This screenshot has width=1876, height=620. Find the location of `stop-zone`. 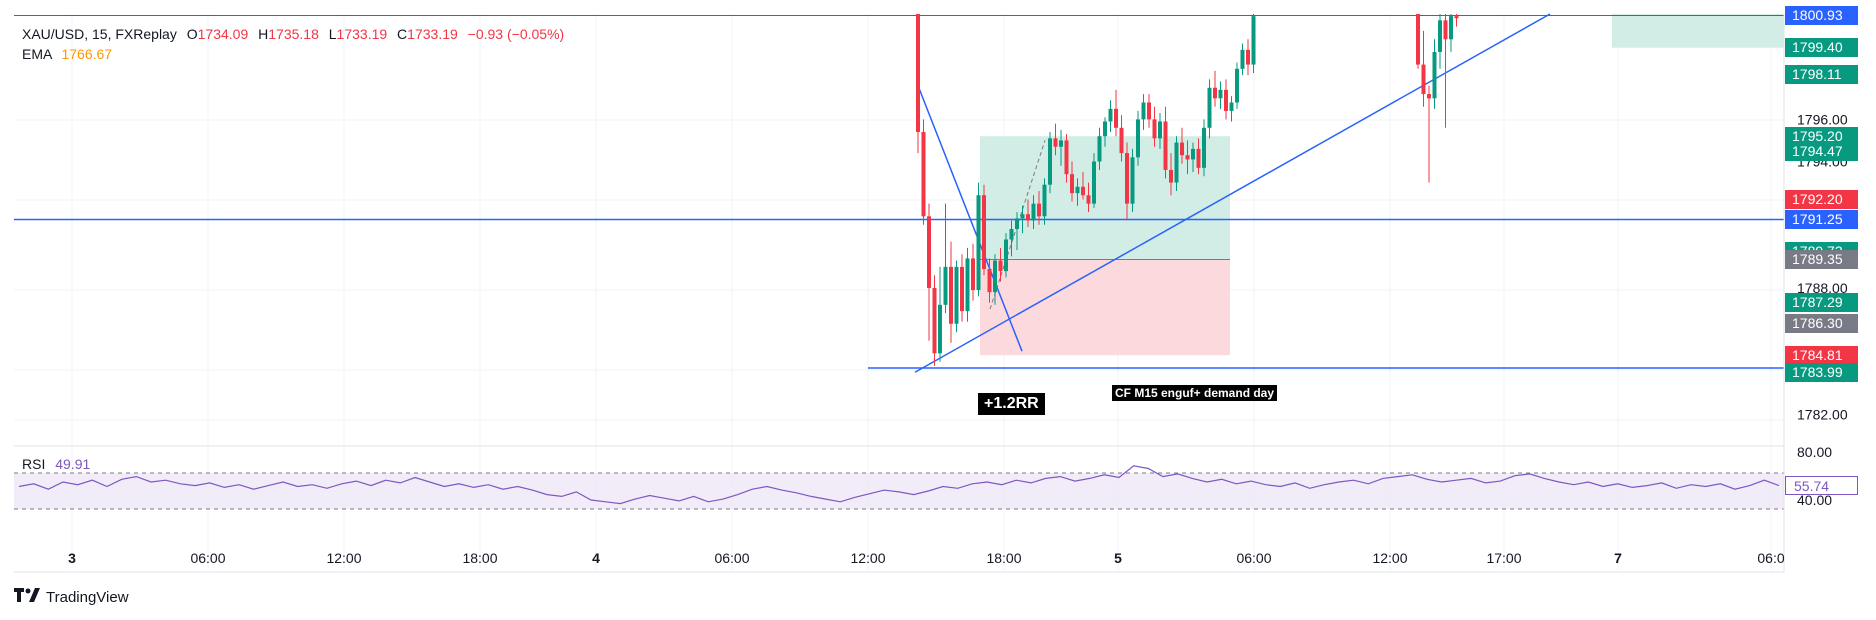

stop-zone is located at coordinates (1105, 307).